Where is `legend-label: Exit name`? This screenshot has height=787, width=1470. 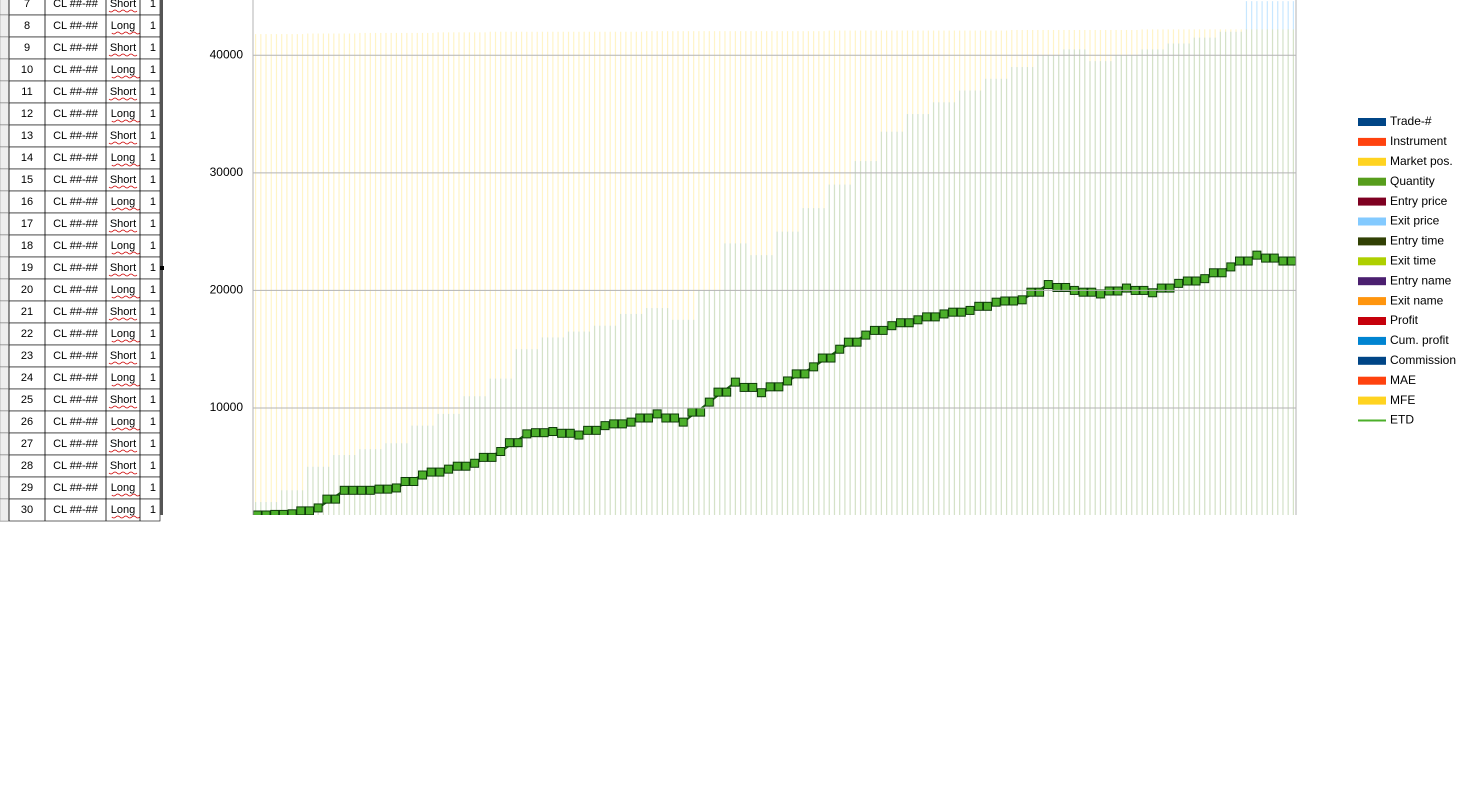
legend-label: Exit name is located at coordinates (1417, 300).